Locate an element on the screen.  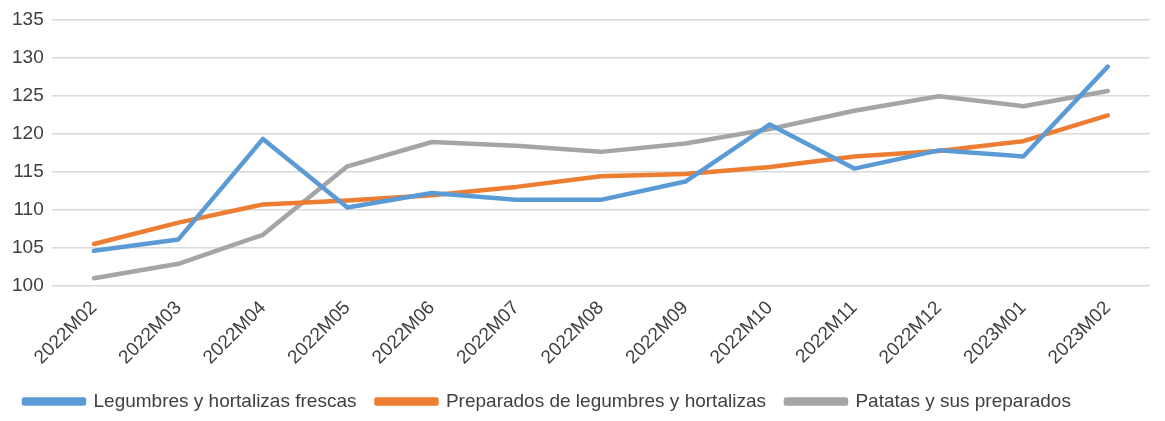
legend-label: Legumbres y hortalizas frescas is located at coordinates (225, 400).